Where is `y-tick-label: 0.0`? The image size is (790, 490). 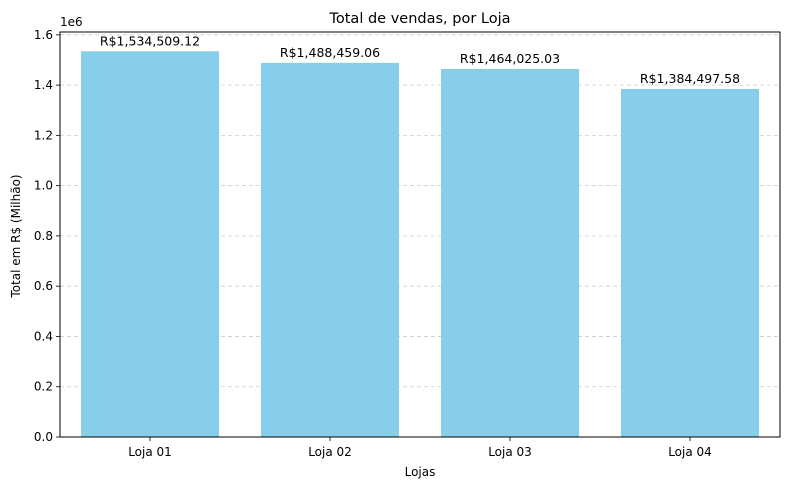 y-tick-label: 0.0 is located at coordinates (43, 437).